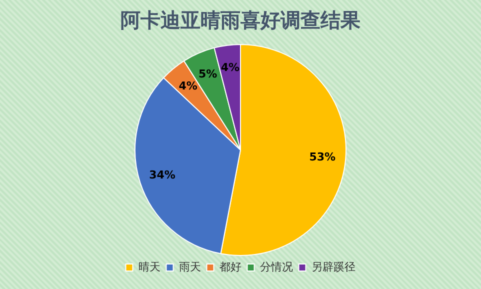  What do you see at coordinates (208, 73) in the screenshot?
I see `data-label: 5%` at bounding box center [208, 73].